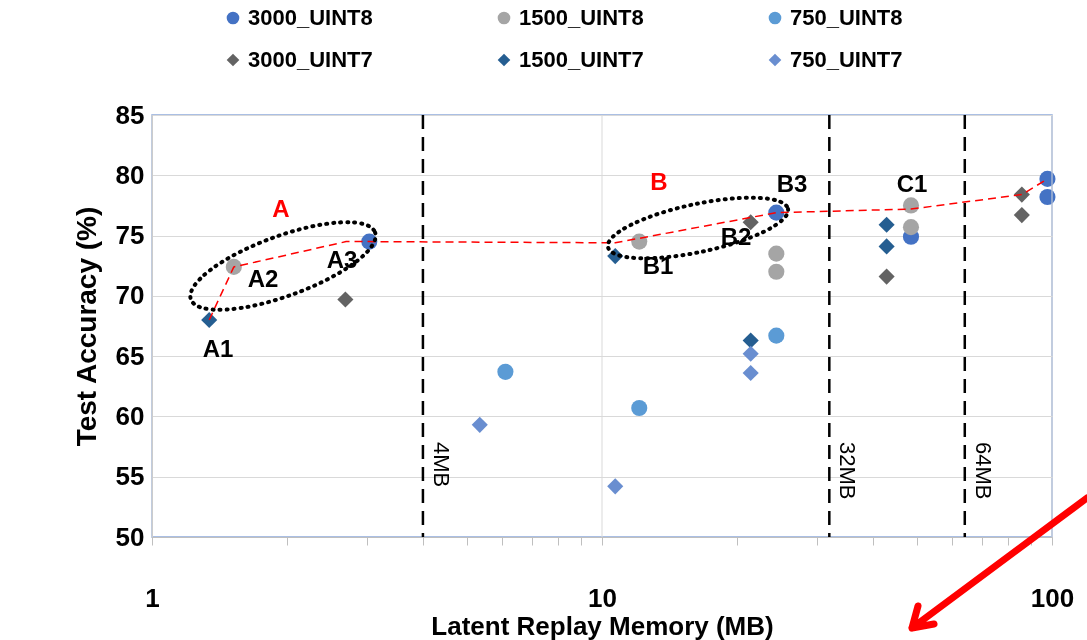 The height and width of the screenshot is (640, 1087). What do you see at coordinates (602, 597) in the screenshot?
I see `x-tick-label: 10` at bounding box center [602, 597].